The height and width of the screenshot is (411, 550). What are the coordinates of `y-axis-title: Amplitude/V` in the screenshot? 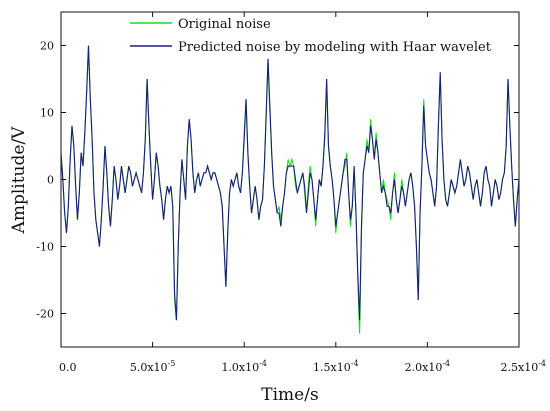 It's located at (19, 180).